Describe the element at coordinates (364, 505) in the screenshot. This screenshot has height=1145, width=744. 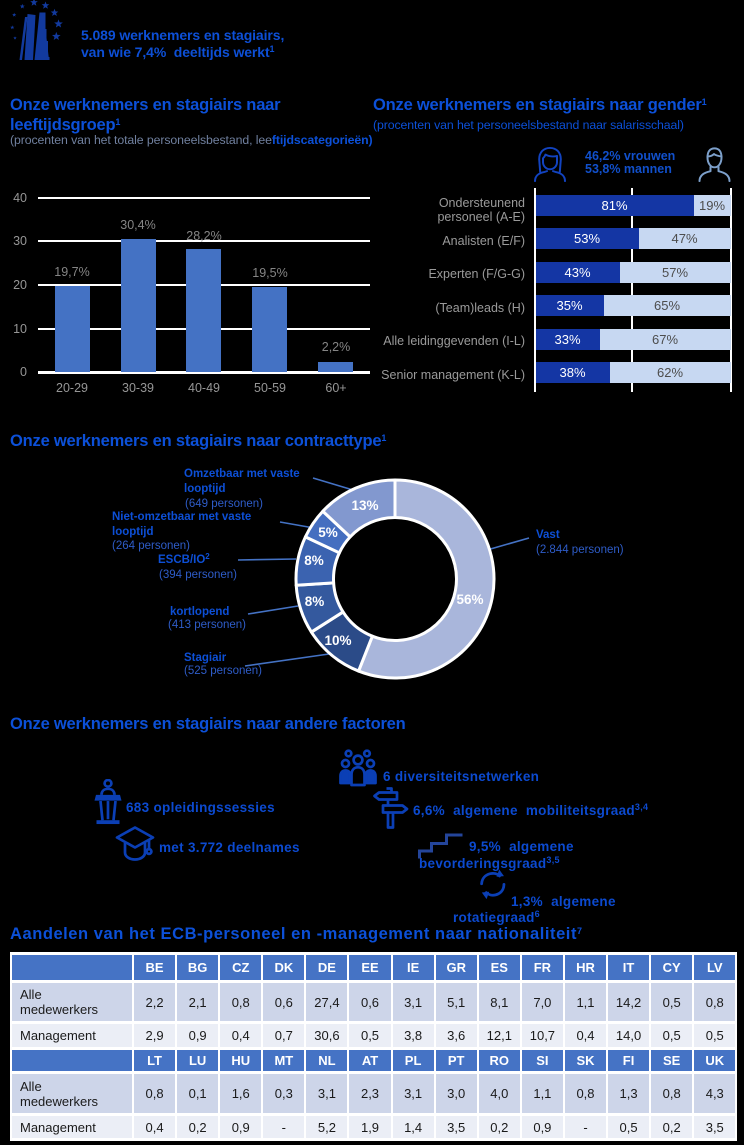
I see `svg-text: 13%` at that location.